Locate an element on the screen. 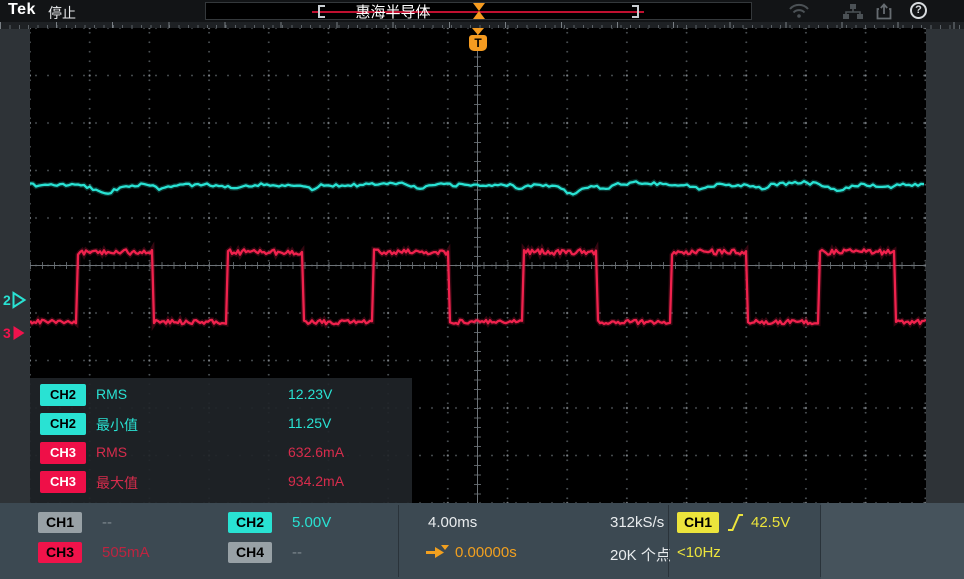  ch3-badge: CH3 is located at coordinates (60, 552).